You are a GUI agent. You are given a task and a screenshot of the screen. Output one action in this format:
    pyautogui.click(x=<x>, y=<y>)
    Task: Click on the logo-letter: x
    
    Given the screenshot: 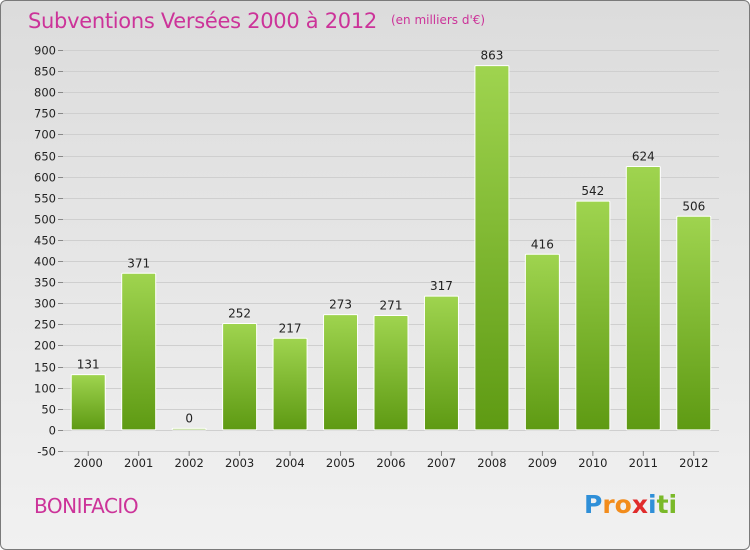 What is the action you would take?
    pyautogui.click(x=639, y=504)
    